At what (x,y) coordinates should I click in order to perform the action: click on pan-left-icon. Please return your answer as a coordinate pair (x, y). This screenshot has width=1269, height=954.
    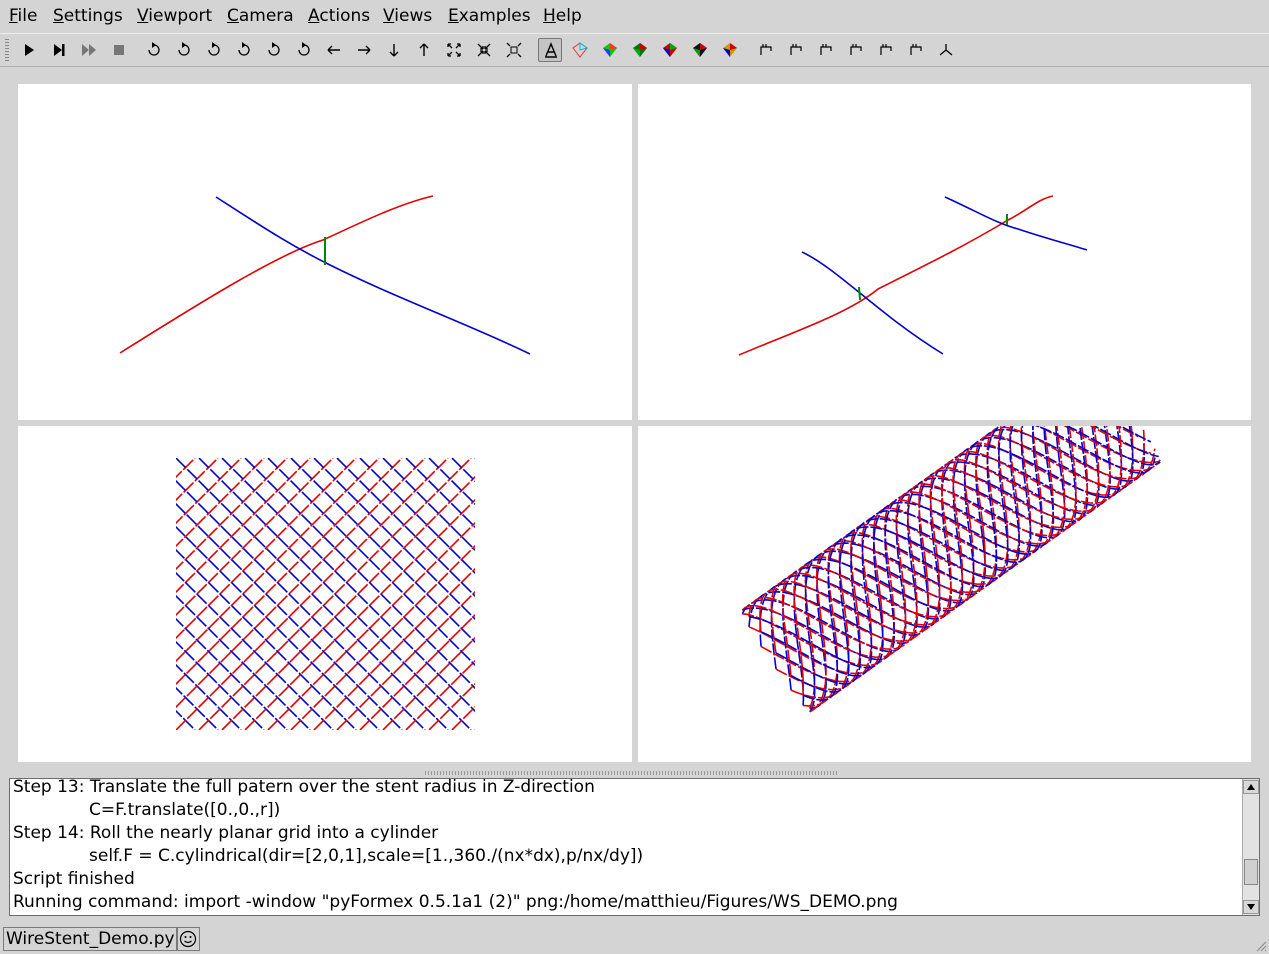
    Looking at the image, I should click on (334, 50).